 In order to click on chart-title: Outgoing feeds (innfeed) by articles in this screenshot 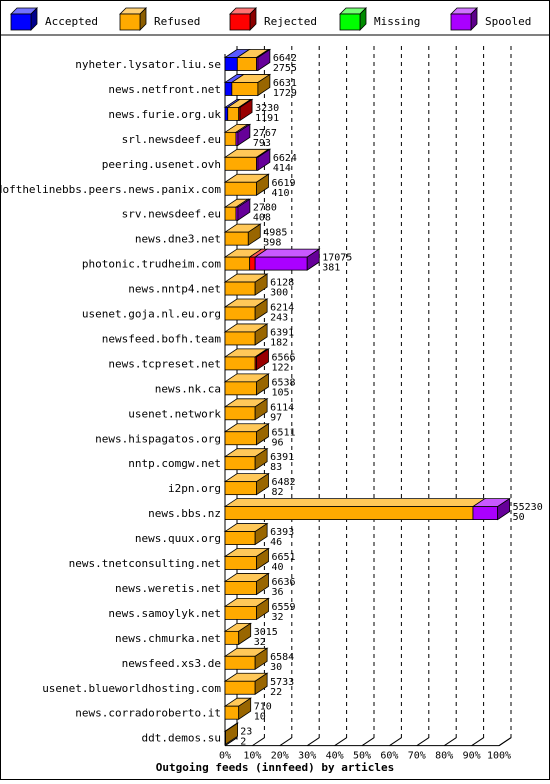, I will do `click(275, 767)`.